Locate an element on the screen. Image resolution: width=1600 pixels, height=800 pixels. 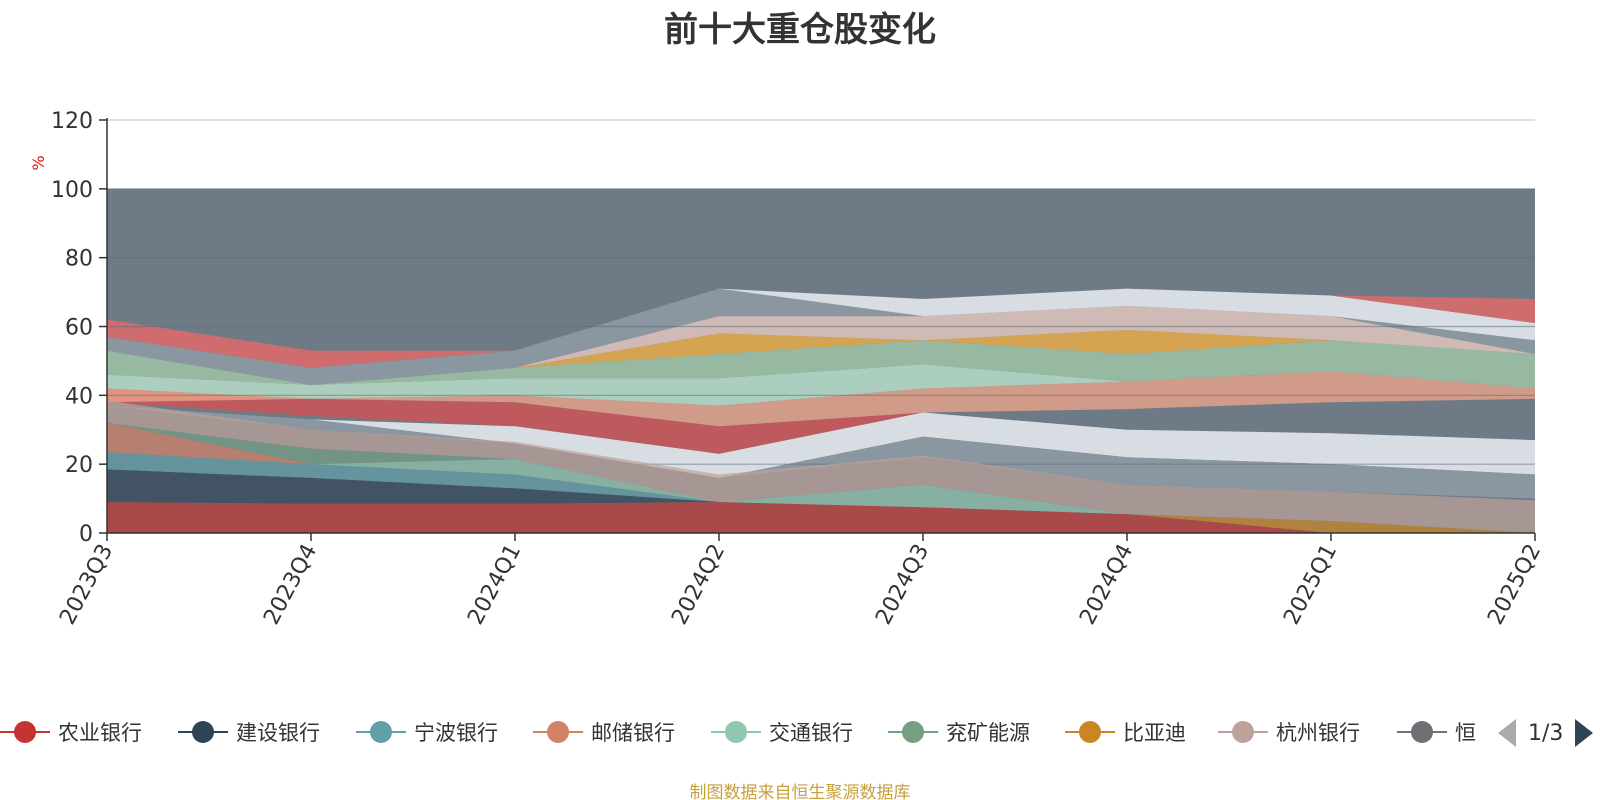
legend-label: 农业银行 is located at coordinates (100, 733).